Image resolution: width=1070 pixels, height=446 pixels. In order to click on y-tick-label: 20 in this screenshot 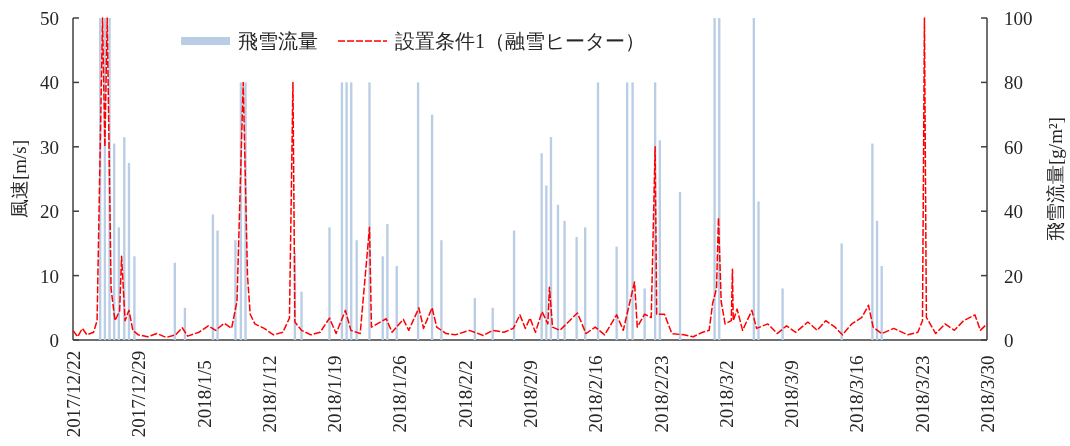, I will do `click(49, 211)`.